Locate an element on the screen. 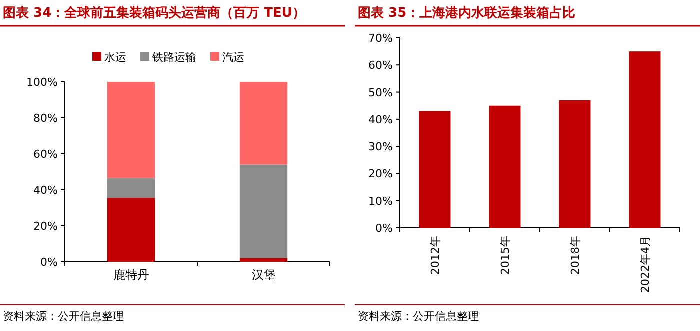 The width and height of the screenshot is (700, 331). legend-label: 水运 is located at coordinates (115, 57).